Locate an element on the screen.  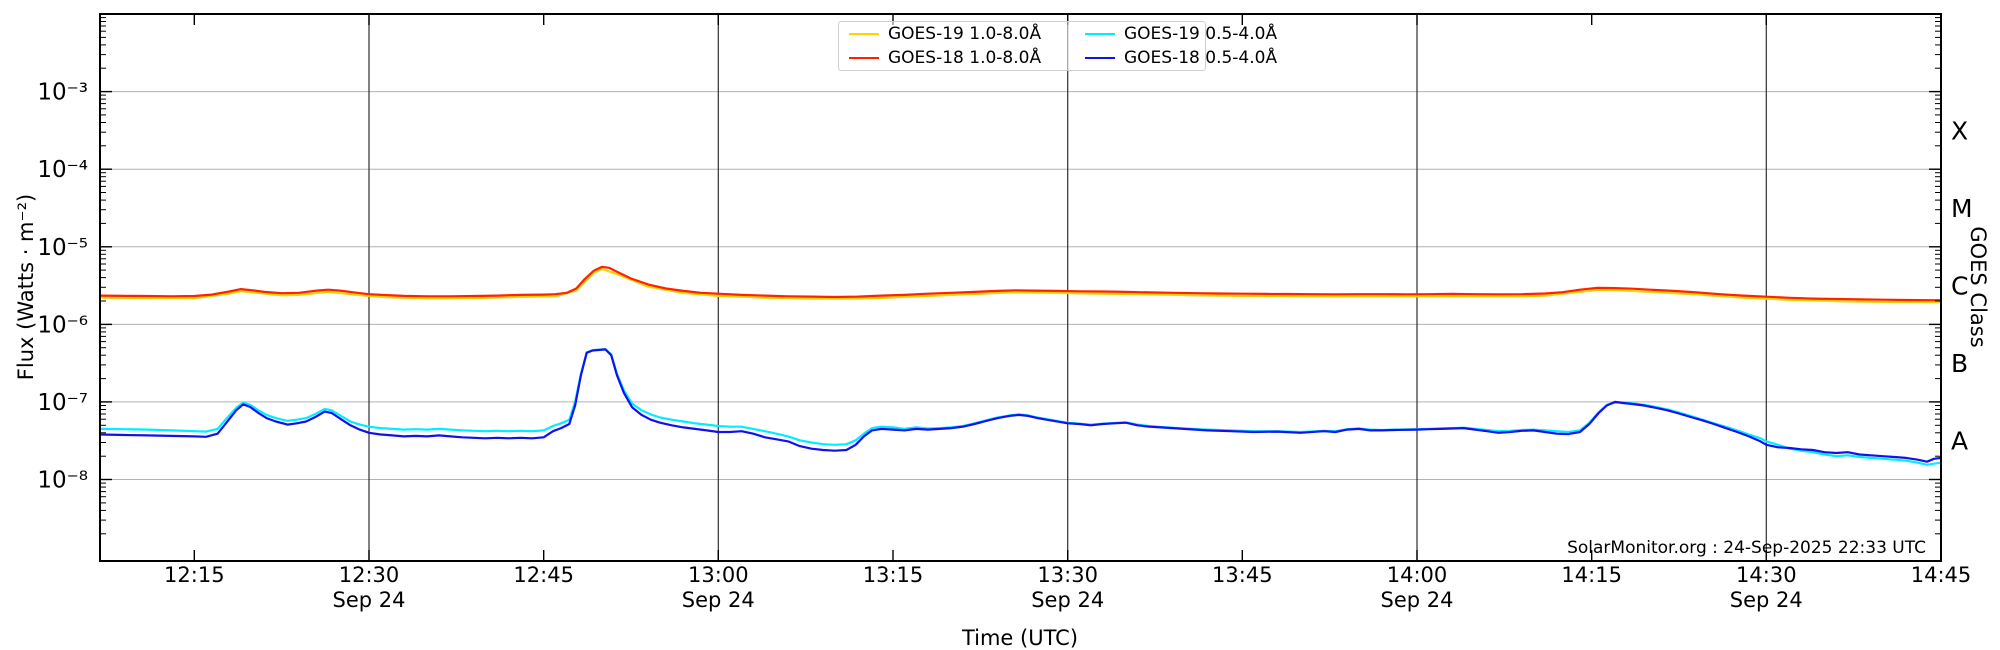
legend-item-goes18-short: GOES-18 0.5-4.0Å is located at coordinates (1181, 57).